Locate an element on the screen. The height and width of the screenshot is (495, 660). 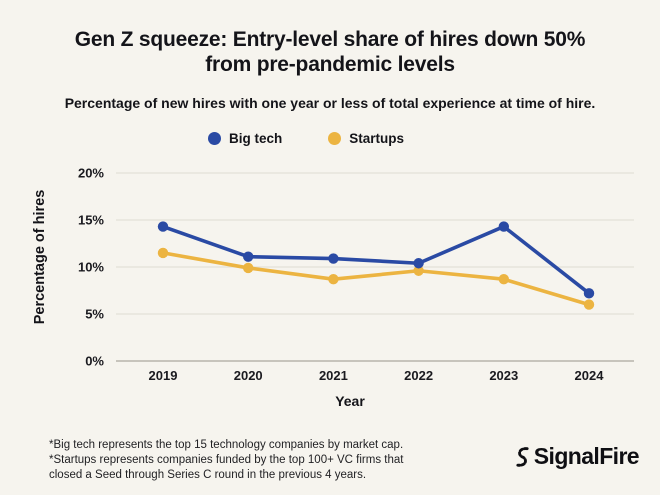
y-tick-label-20: 20% is located at coordinates (91, 173).